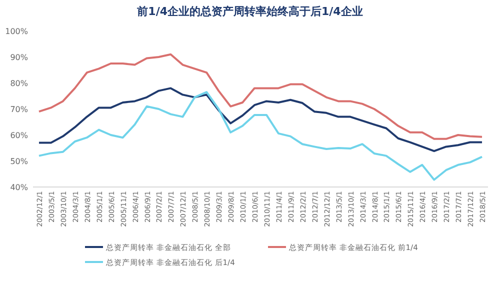  Describe the element at coordinates (19, 161) in the screenshot. I see `y-tick-label: 50%` at that location.